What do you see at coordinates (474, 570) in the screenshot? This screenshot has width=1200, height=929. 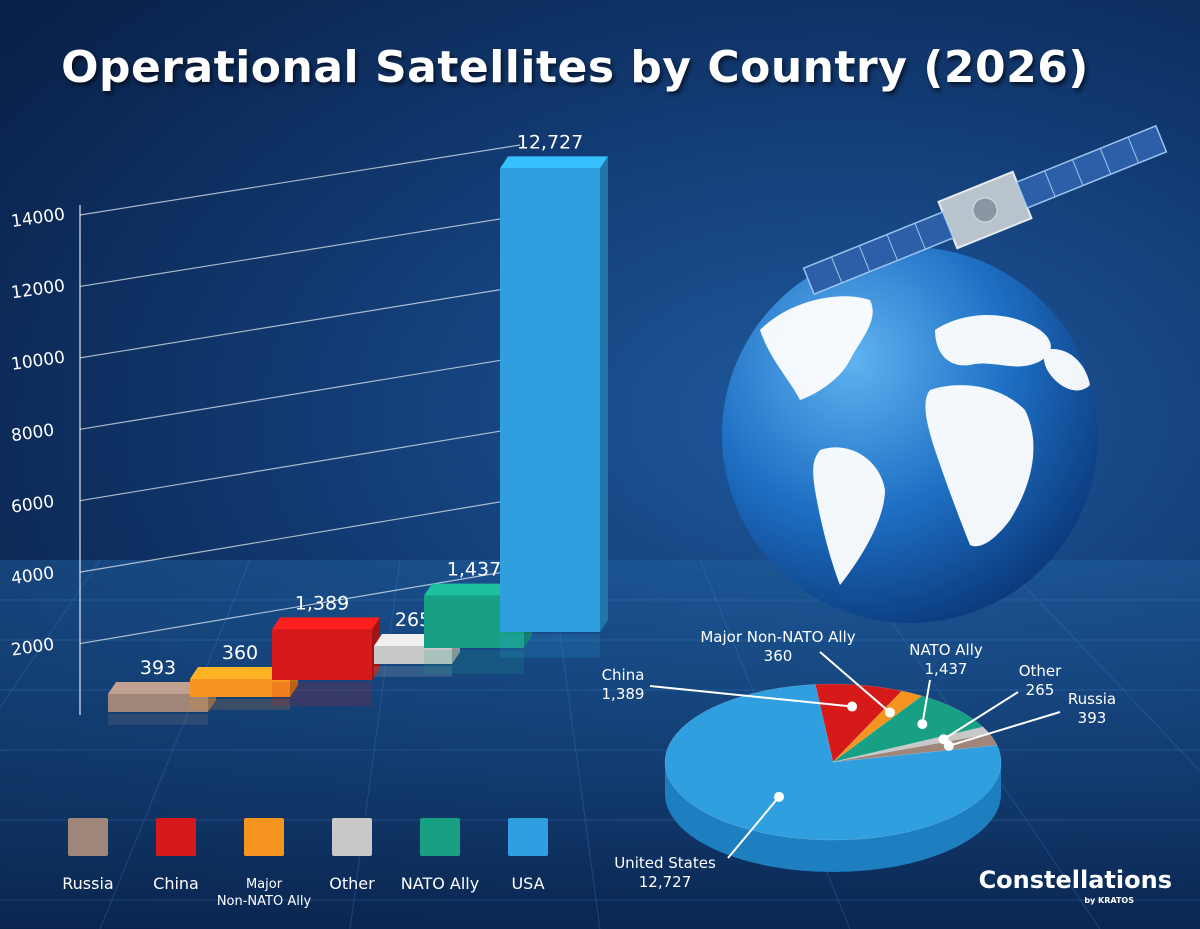 I see `bar-value-label: 1,437` at bounding box center [474, 570].